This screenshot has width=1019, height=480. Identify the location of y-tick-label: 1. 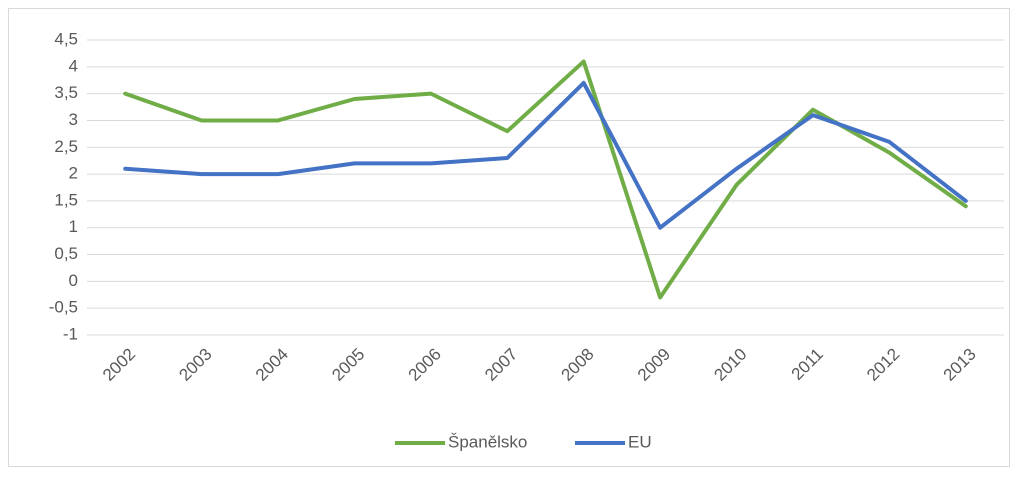
(73, 226).